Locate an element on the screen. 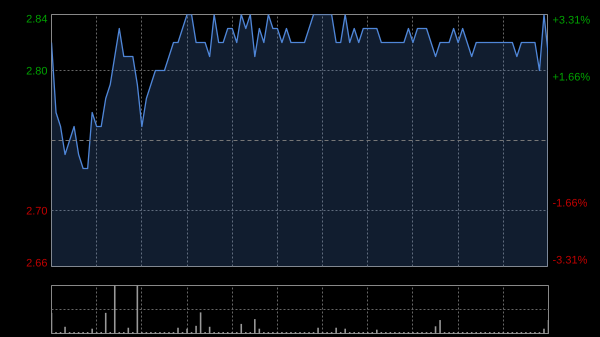  y-tick-label: 2.80 is located at coordinates (37, 72).